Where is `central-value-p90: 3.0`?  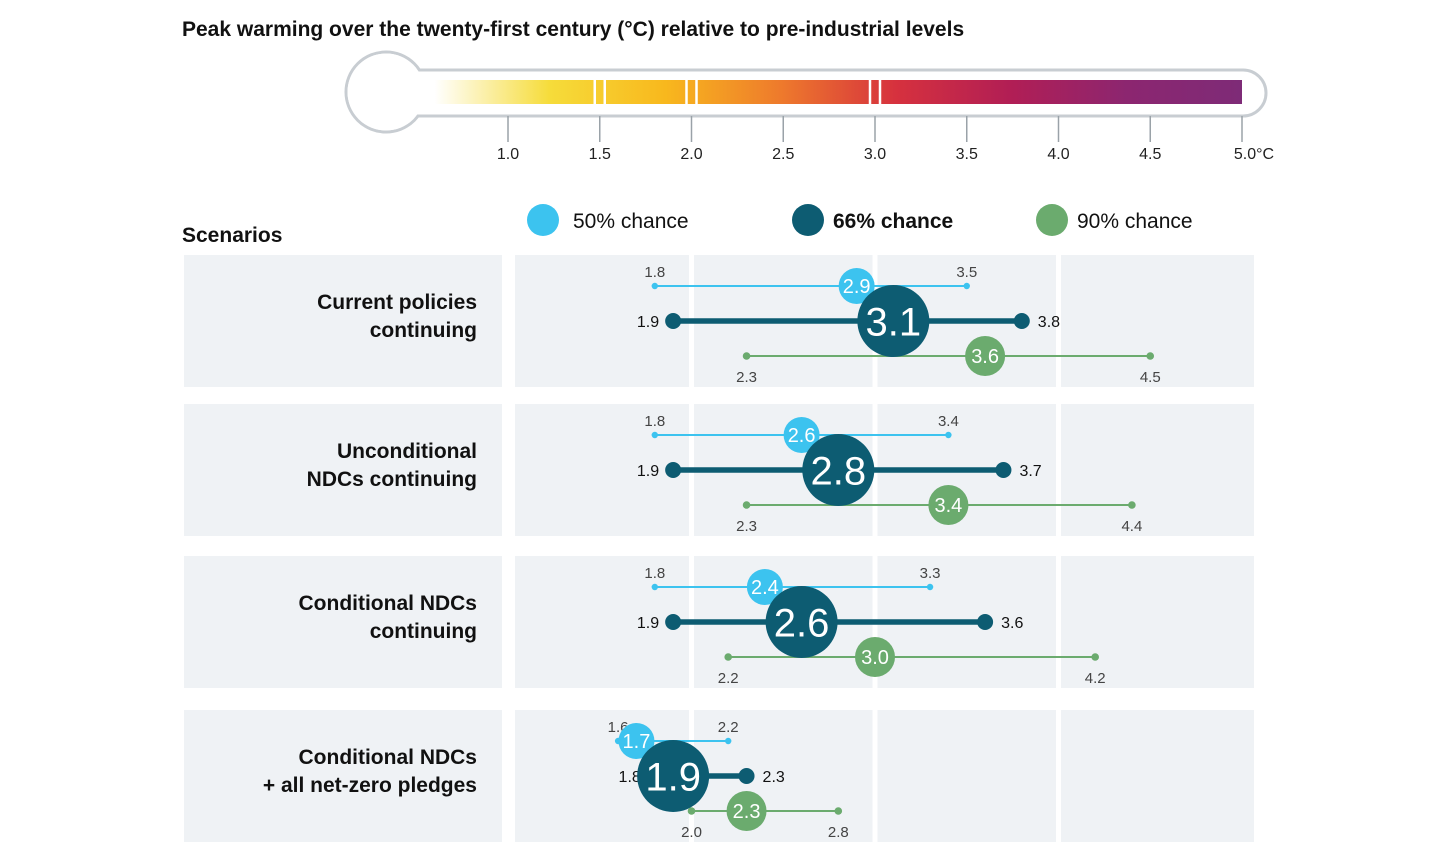
central-value-p90: 3.0 is located at coordinates (875, 658).